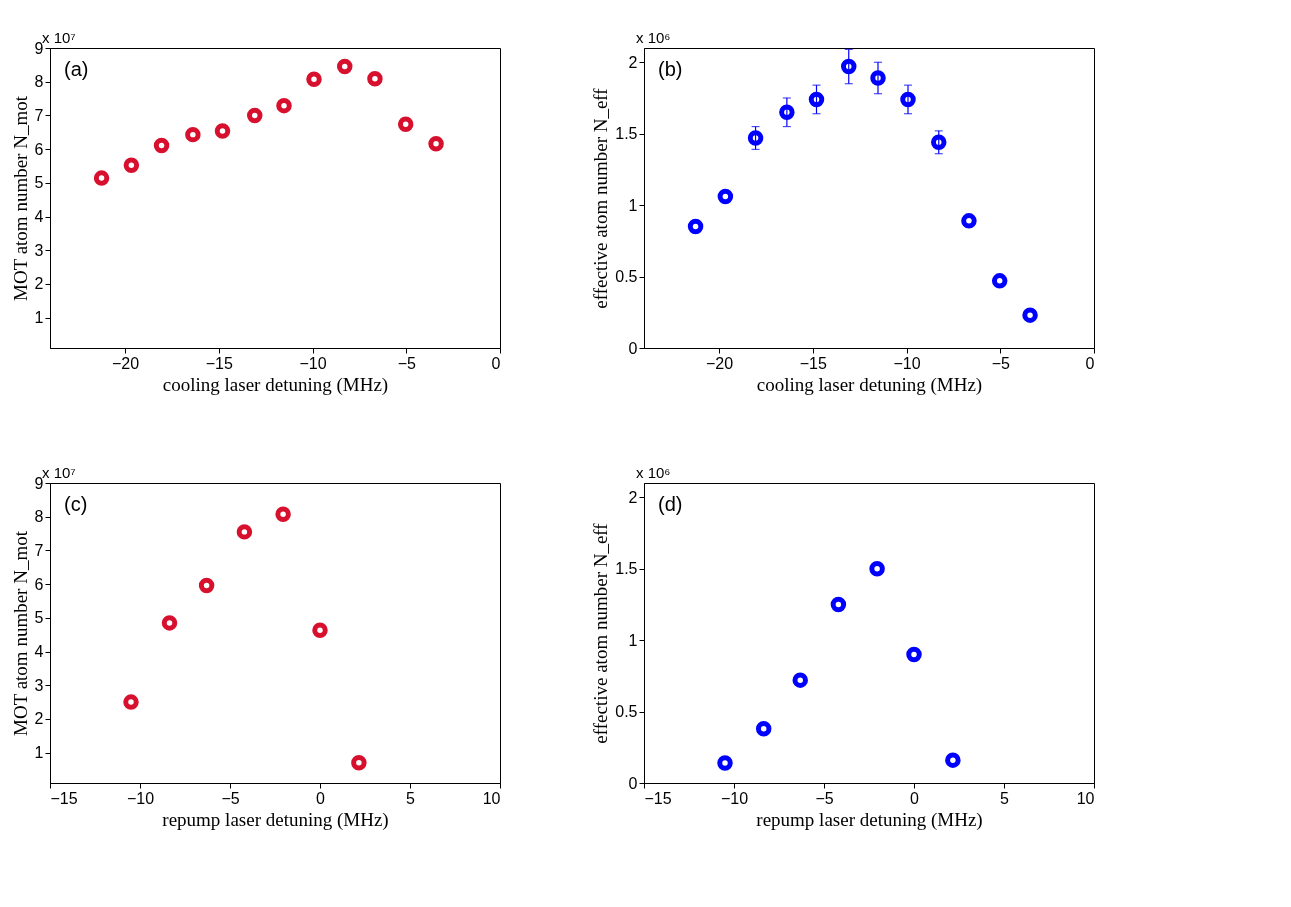 This screenshot has height=907, width=1291. What do you see at coordinates (670, 69) in the screenshot?
I see `annotation: (b)` at bounding box center [670, 69].